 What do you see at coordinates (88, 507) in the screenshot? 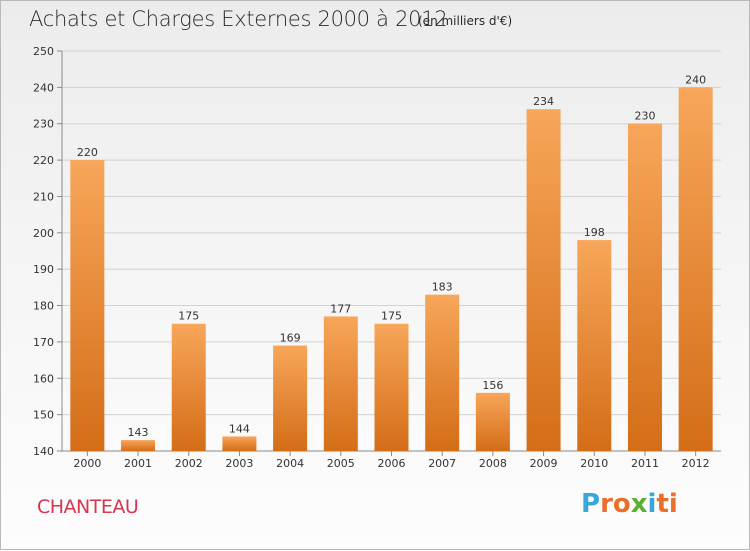
I see `commune-name: CHANTEAU` at bounding box center [88, 507].